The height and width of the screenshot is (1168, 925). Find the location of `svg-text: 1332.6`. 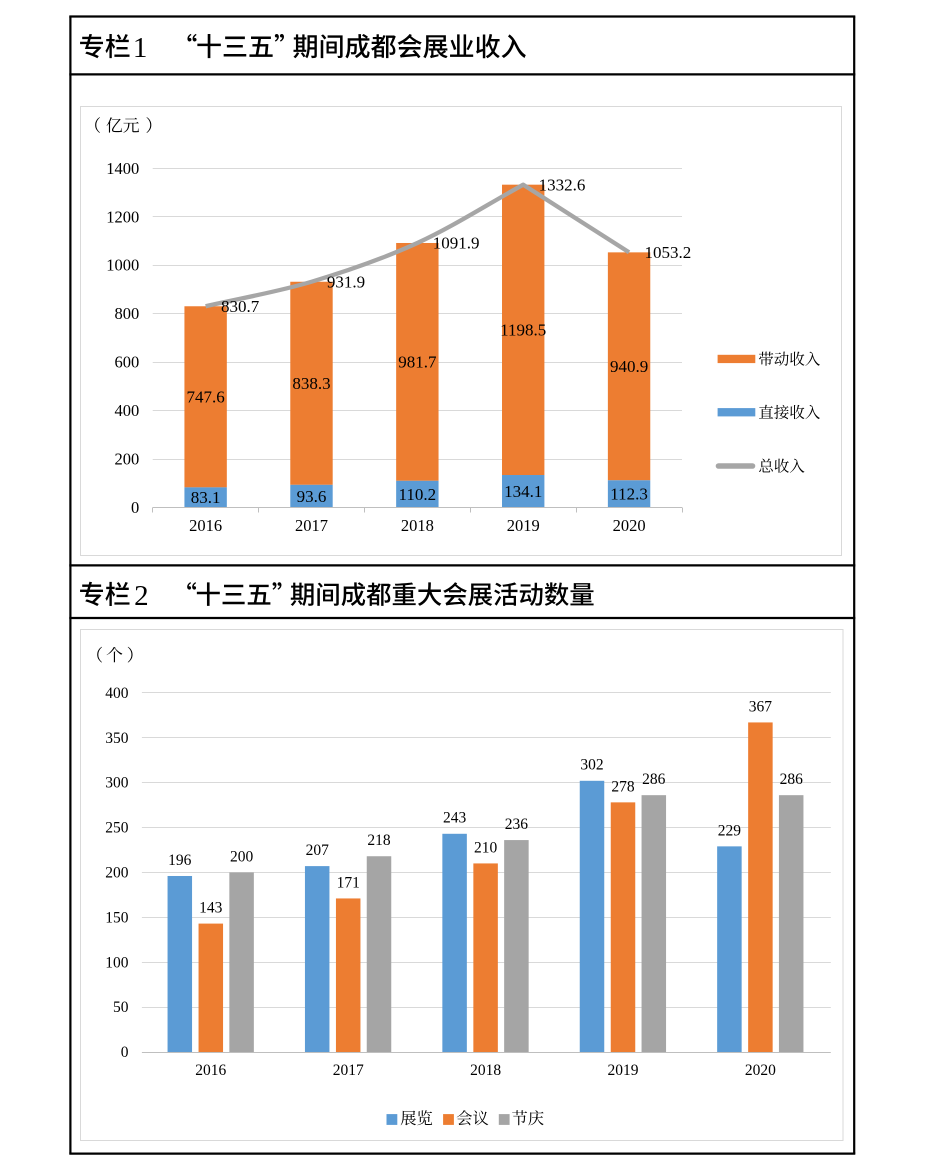

svg-text: 1332.6 is located at coordinates (562, 184).